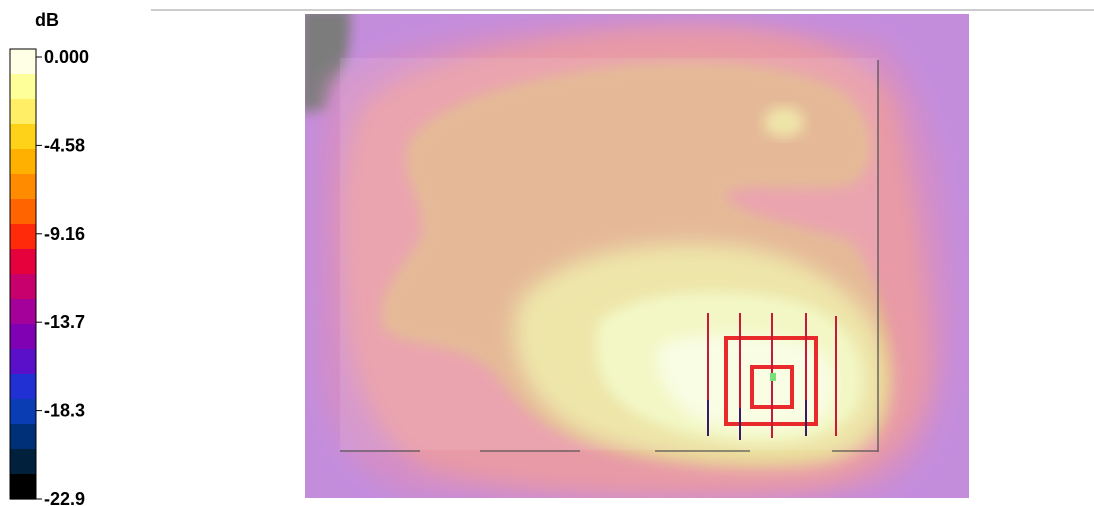 The image size is (1094, 506). I want to click on colorbar-tick-label: 0.000, so click(66, 57).